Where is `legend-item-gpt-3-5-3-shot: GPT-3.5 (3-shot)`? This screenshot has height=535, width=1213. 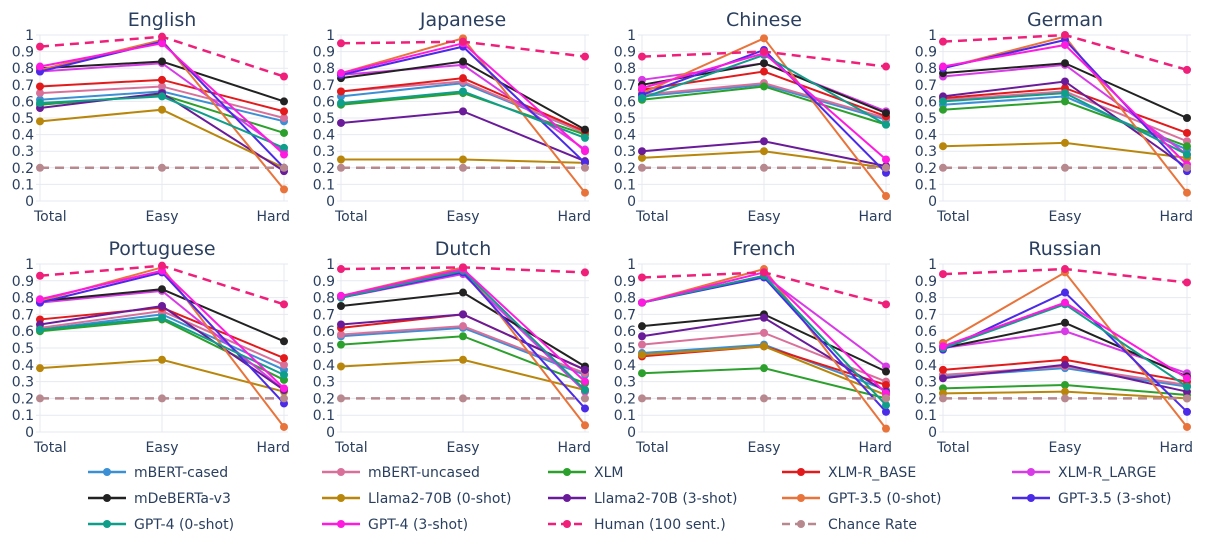 legend-item-gpt-3-5-3-shot: GPT-3.5 (3-shot) is located at coordinates (1091, 499).